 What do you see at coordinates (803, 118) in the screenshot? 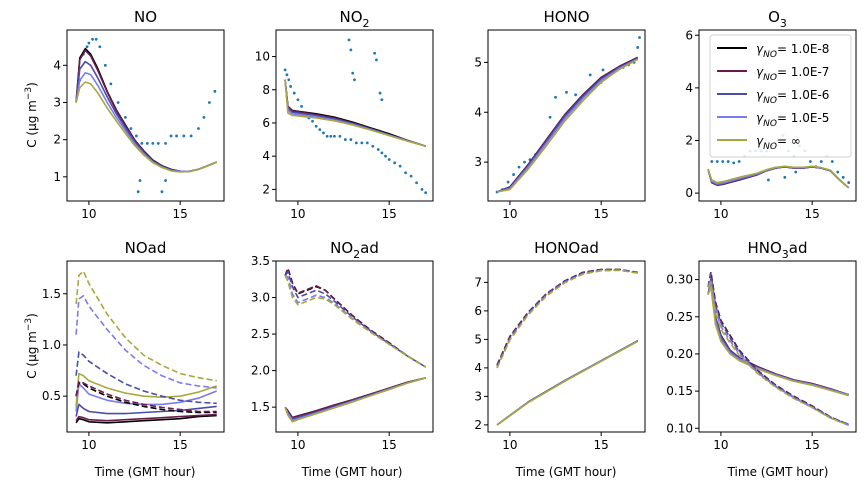
I see `legend-value: = 1.0E-5` at bounding box center [803, 118].